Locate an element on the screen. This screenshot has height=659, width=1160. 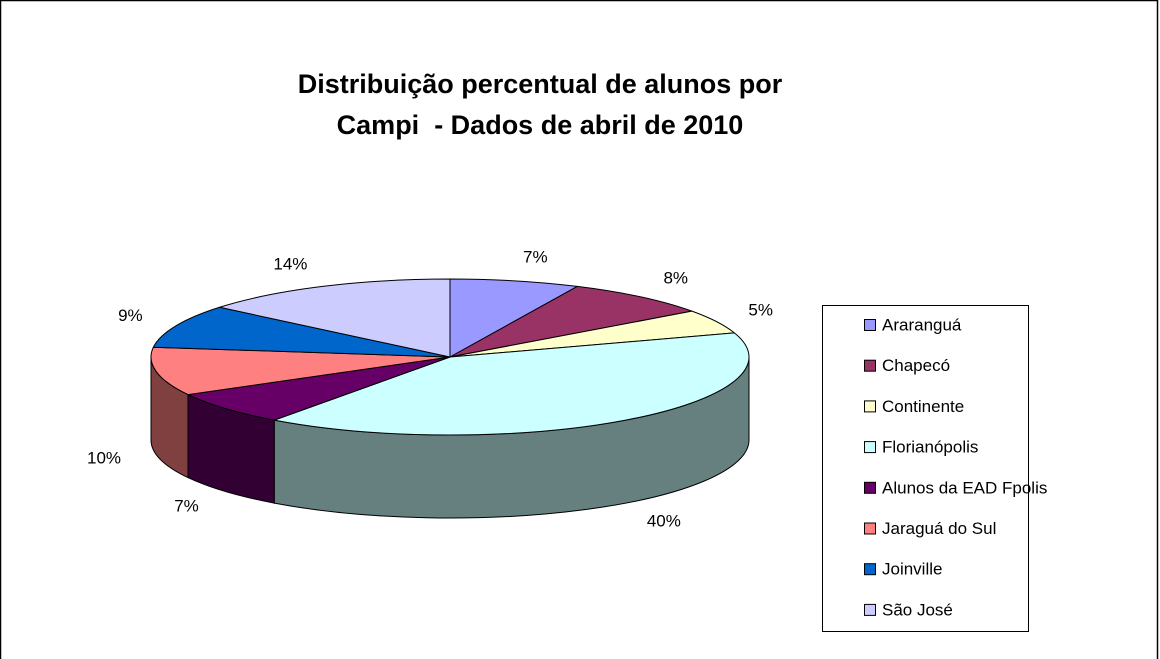
legend-box is located at coordinates (925, 468).